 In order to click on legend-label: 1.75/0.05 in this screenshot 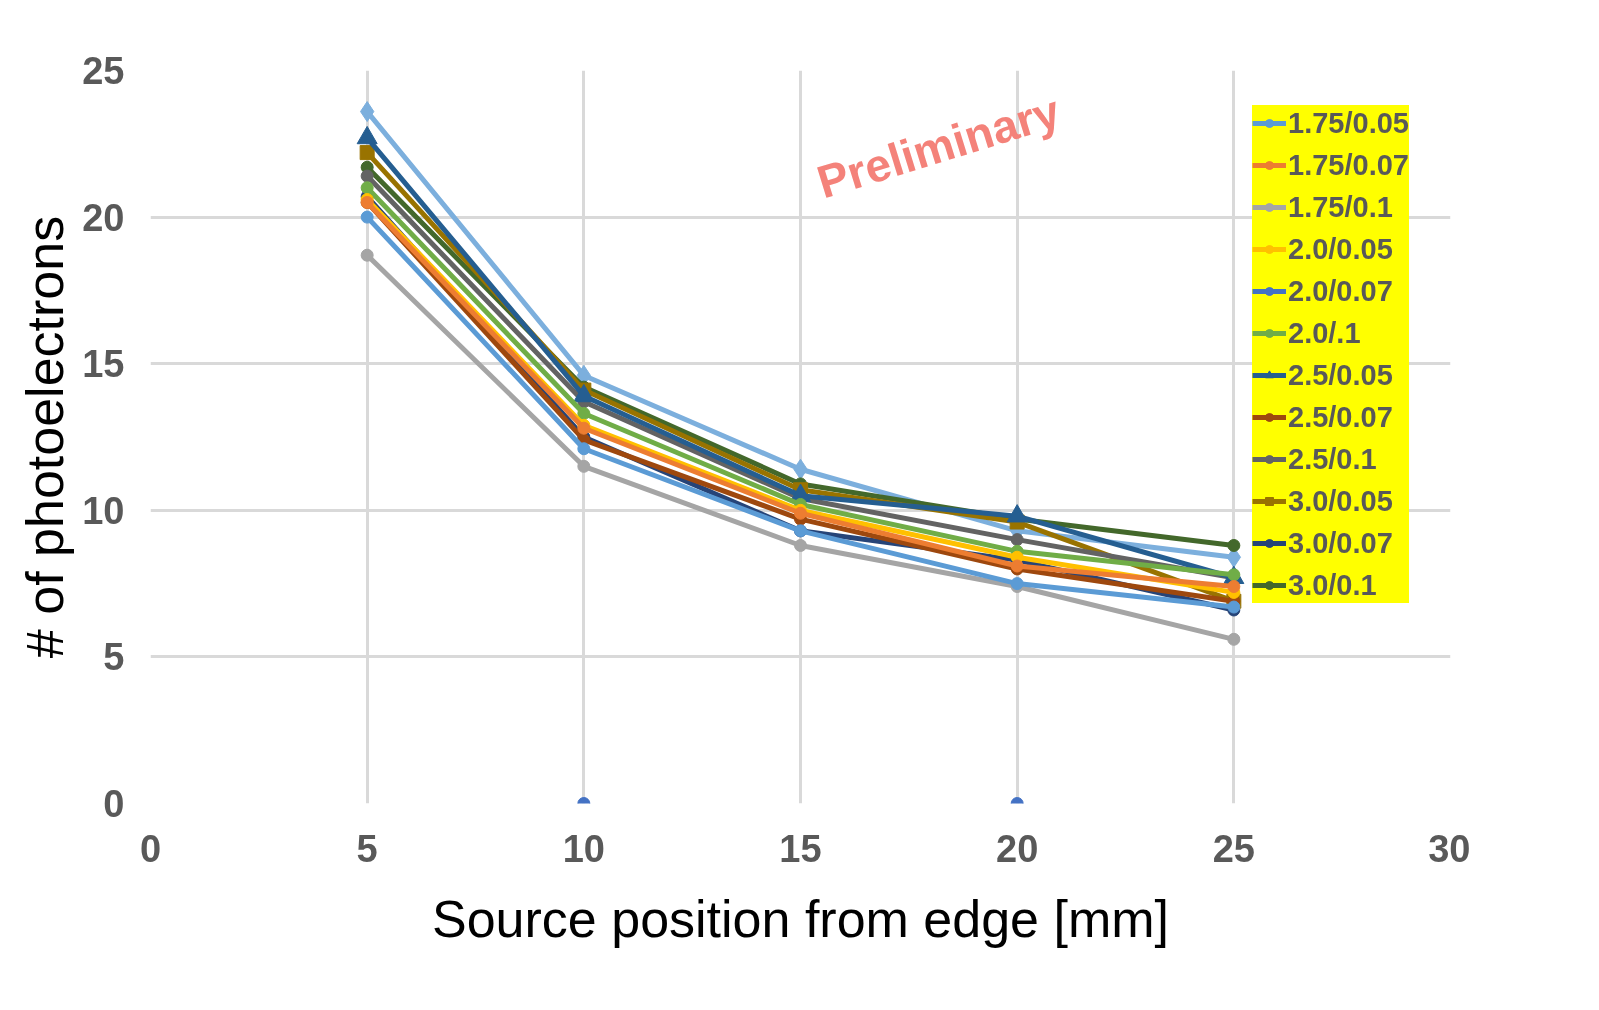, I will do `click(1348, 123)`.